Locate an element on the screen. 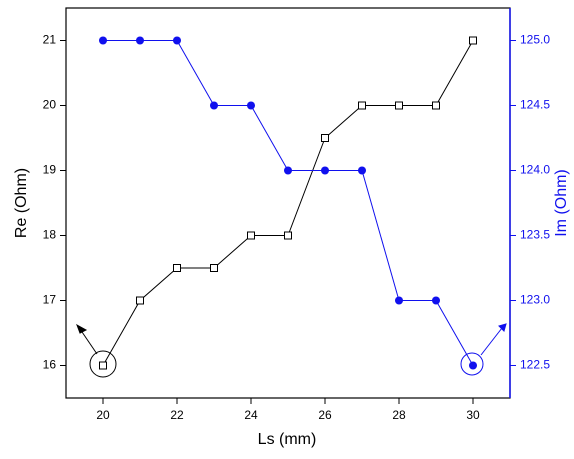  annotation-left is located at coordinates (96, 350).